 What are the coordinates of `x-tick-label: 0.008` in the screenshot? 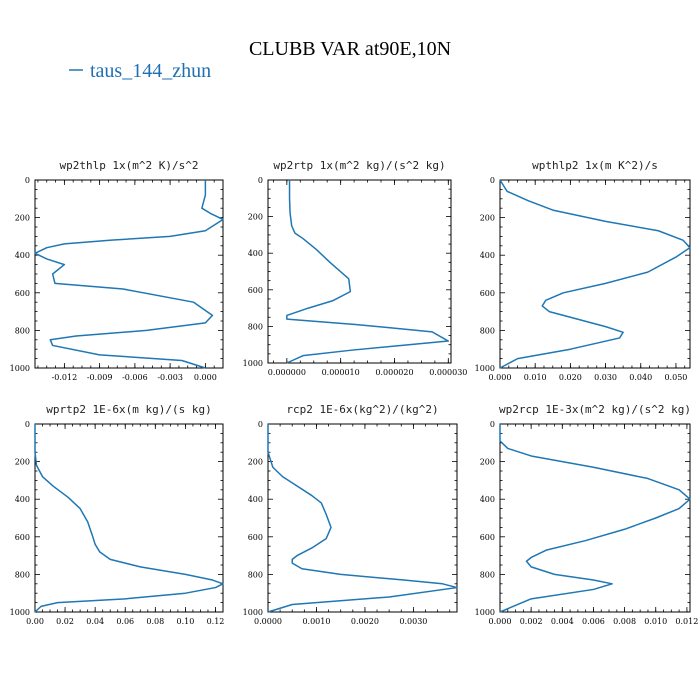 It's located at (624, 621).